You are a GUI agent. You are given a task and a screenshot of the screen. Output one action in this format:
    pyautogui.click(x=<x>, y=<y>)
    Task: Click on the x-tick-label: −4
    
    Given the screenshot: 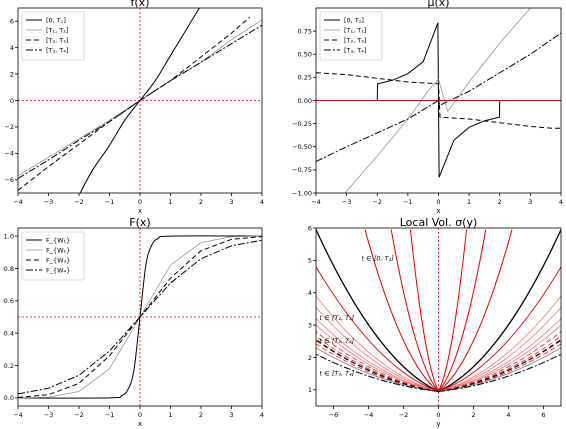 What is the action you would take?
    pyautogui.click(x=369, y=415)
    